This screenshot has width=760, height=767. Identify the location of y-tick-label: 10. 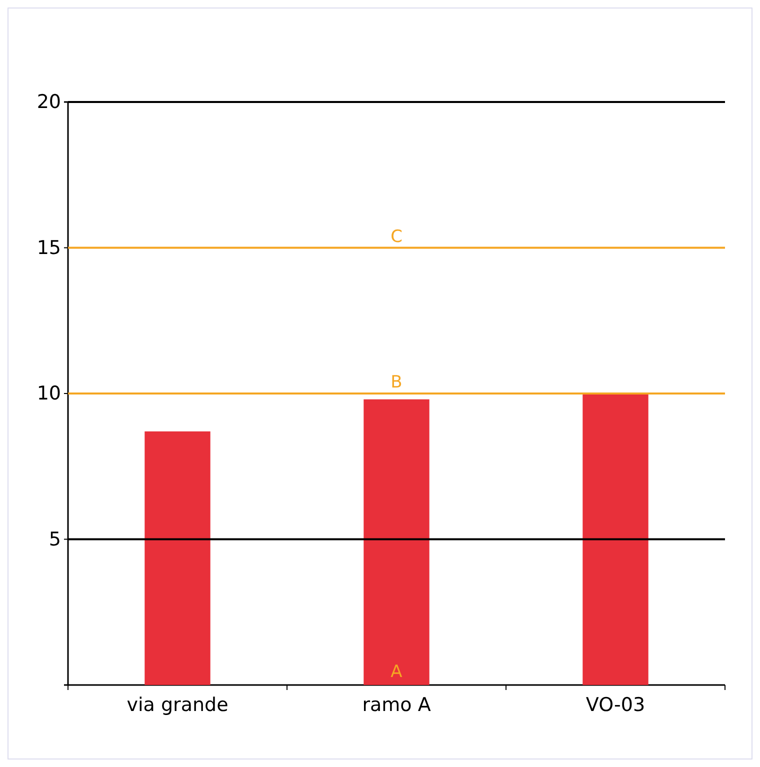
(48, 393).